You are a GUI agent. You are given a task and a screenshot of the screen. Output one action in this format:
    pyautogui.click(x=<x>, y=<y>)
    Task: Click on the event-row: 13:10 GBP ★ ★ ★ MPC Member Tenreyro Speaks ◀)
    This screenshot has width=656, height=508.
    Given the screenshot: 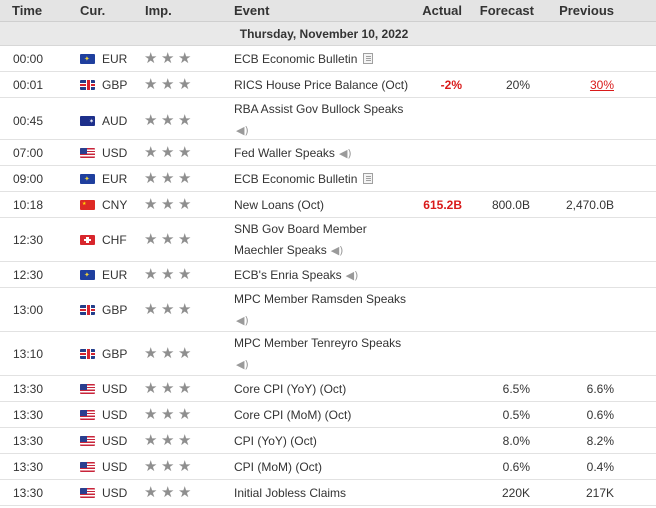 What is the action you would take?
    pyautogui.click(x=328, y=354)
    